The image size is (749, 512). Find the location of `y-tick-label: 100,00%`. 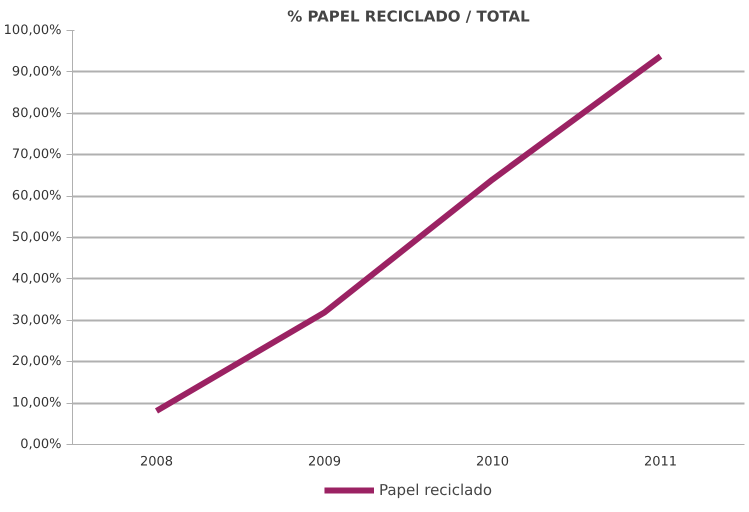

y-tick-label: 100,00% is located at coordinates (33, 30).